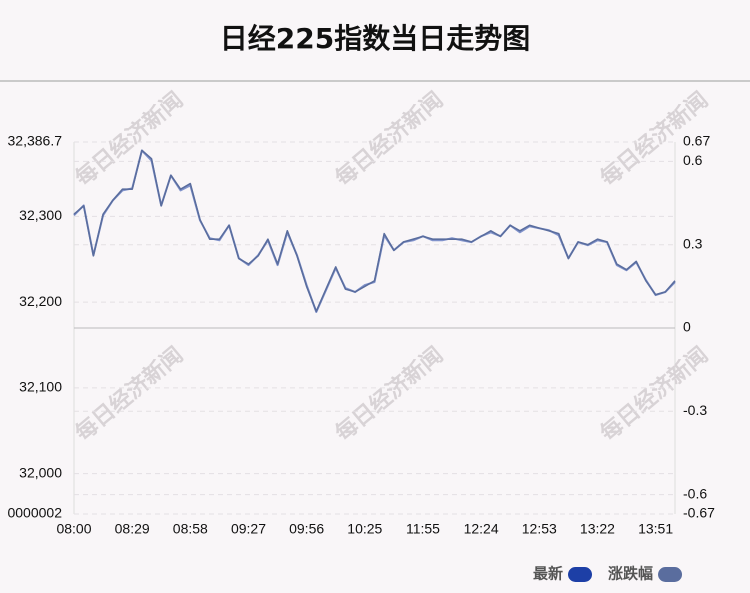  What do you see at coordinates (481, 529) in the screenshot?
I see `x-tick-label: 12:24` at bounding box center [481, 529].